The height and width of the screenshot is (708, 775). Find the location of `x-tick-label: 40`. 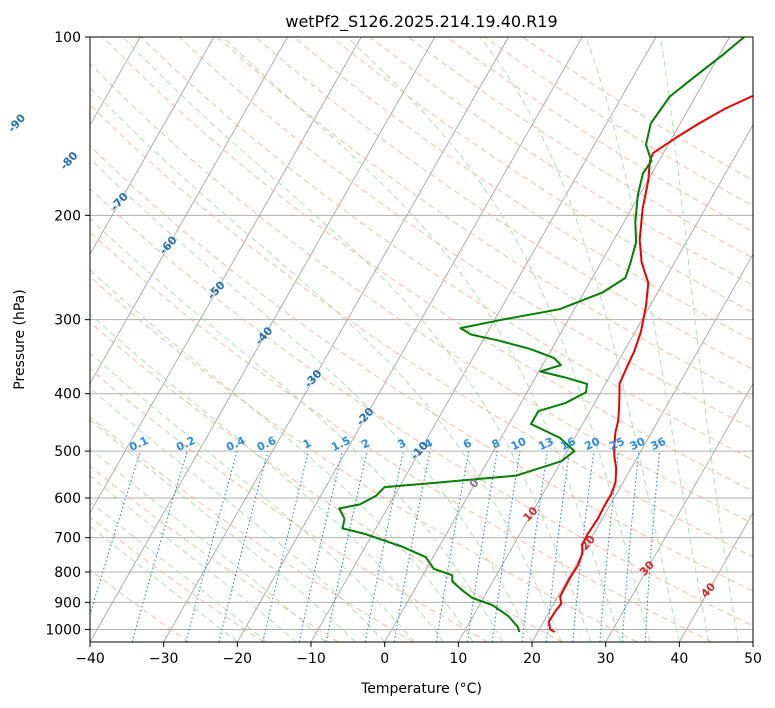

x-tick-label: 40 is located at coordinates (679, 659).